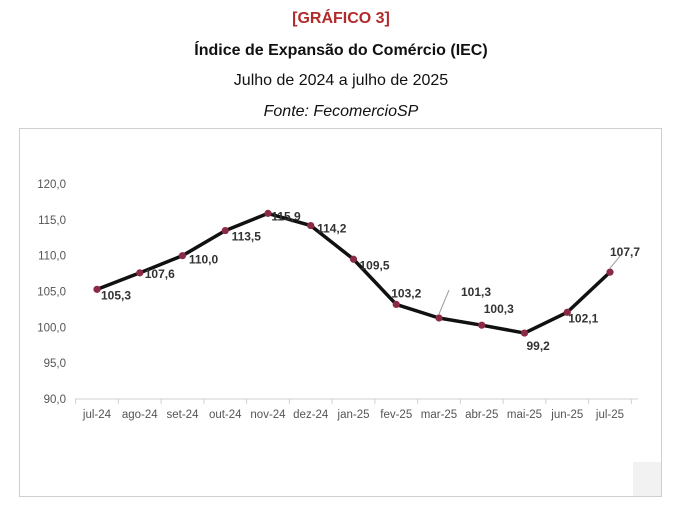 This screenshot has width=682, height=513. Describe the element at coordinates (52, 257) in the screenshot. I see `y-tick-label: 110,0` at that location.